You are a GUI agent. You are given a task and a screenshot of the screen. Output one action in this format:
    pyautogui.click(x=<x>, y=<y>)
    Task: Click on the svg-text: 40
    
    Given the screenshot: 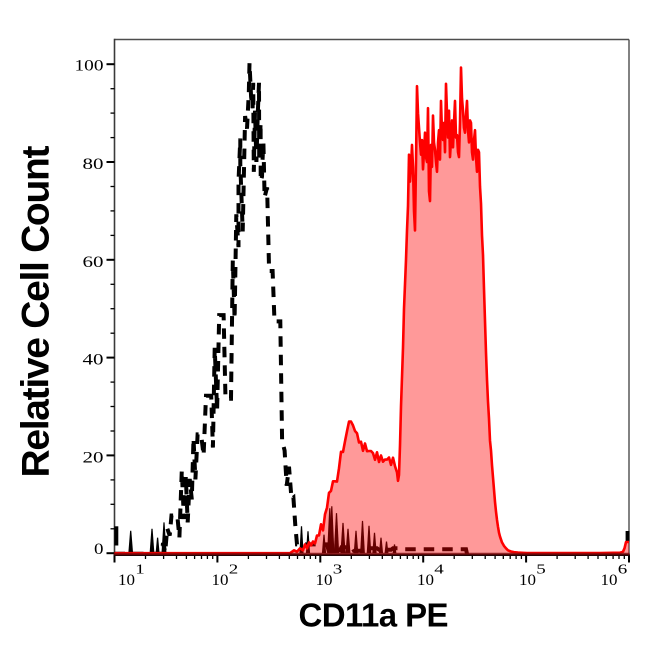 What is the action you would take?
    pyautogui.click(x=93, y=360)
    